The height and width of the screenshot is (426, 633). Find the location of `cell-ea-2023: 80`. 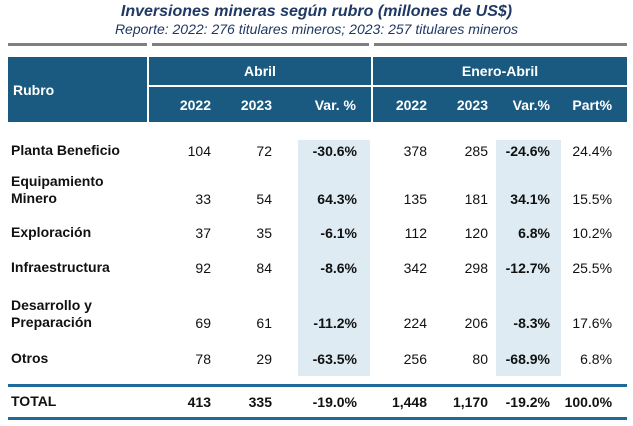

cell-ea-2023: 80 is located at coordinates (480, 359).